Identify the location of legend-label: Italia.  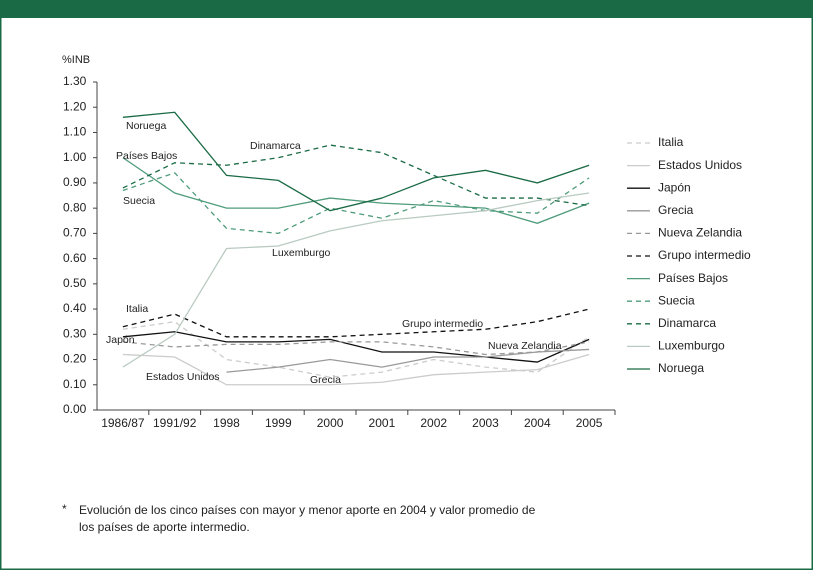
(671, 142).